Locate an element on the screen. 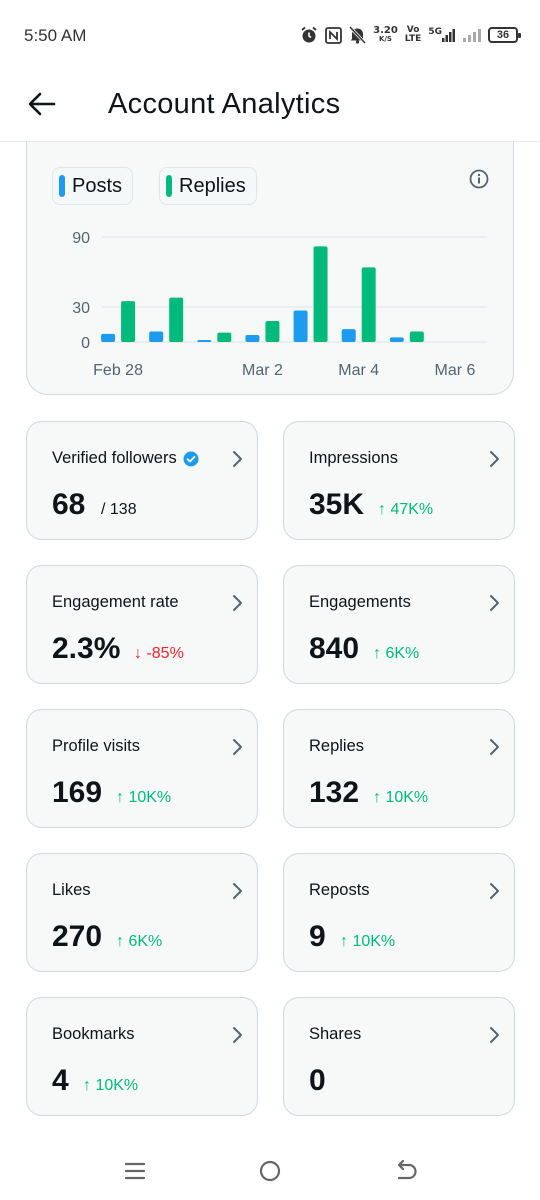  legend-posts-swatch is located at coordinates (62, 186).